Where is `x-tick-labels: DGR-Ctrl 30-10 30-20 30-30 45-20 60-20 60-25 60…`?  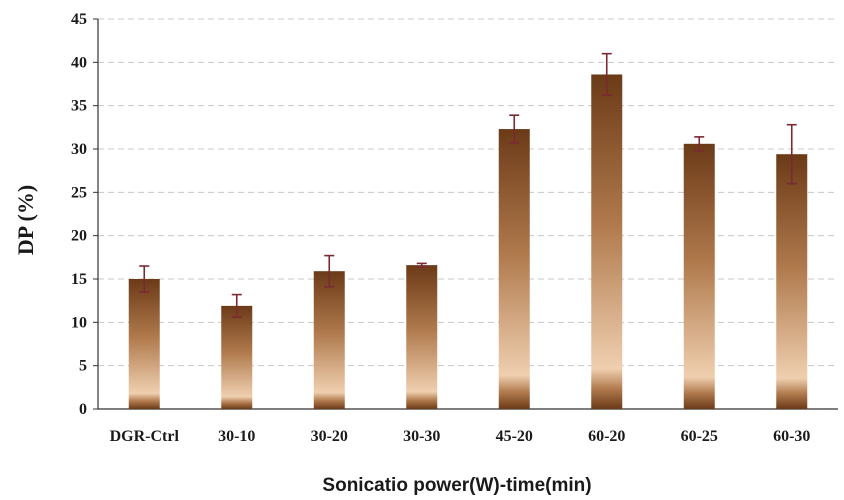 x-tick-labels: DGR-Ctrl 30-10 30-20 30-30 45-20 60-20 60-25 60… is located at coordinates (460, 436).